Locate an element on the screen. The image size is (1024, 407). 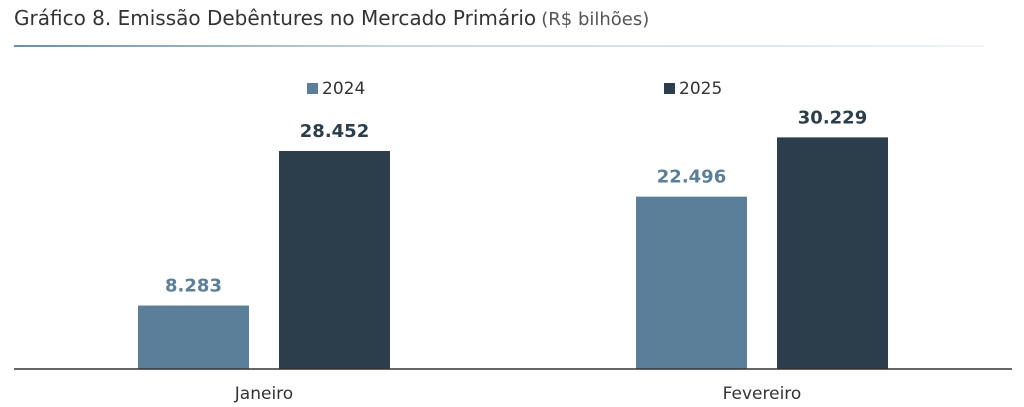
title-divider is located at coordinates (499, 46).